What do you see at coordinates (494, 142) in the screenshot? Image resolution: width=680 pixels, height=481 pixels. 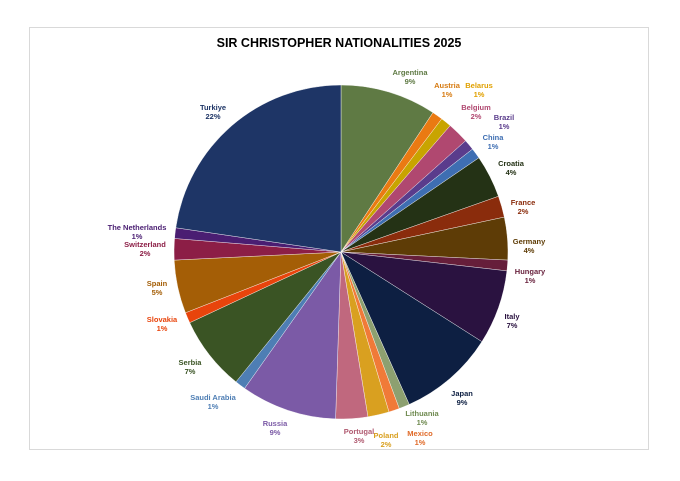 I see `slice-label-china: China 1%` at bounding box center [494, 142].